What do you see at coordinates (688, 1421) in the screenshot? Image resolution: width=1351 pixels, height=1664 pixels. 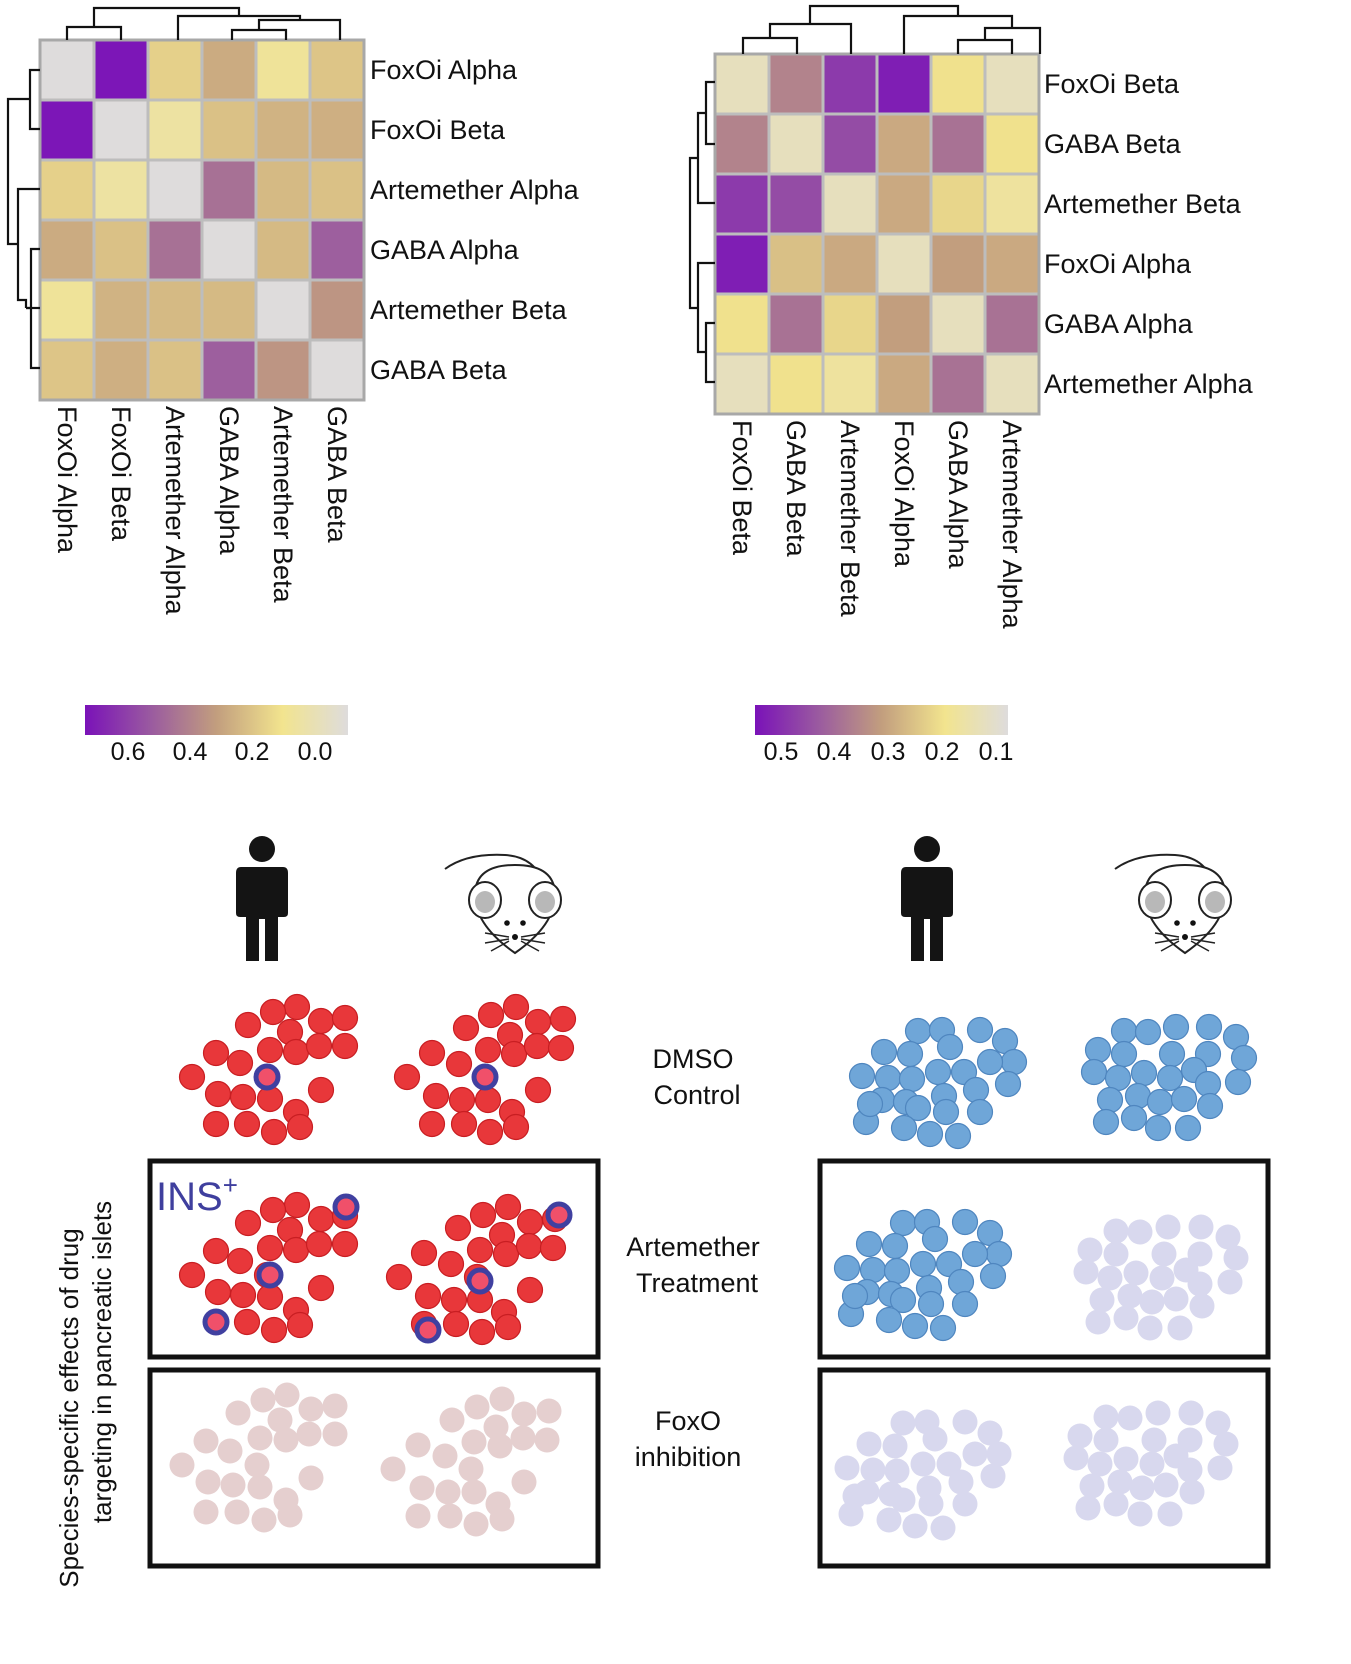 I see `foxo-label-line1: FoxO` at bounding box center [688, 1421].